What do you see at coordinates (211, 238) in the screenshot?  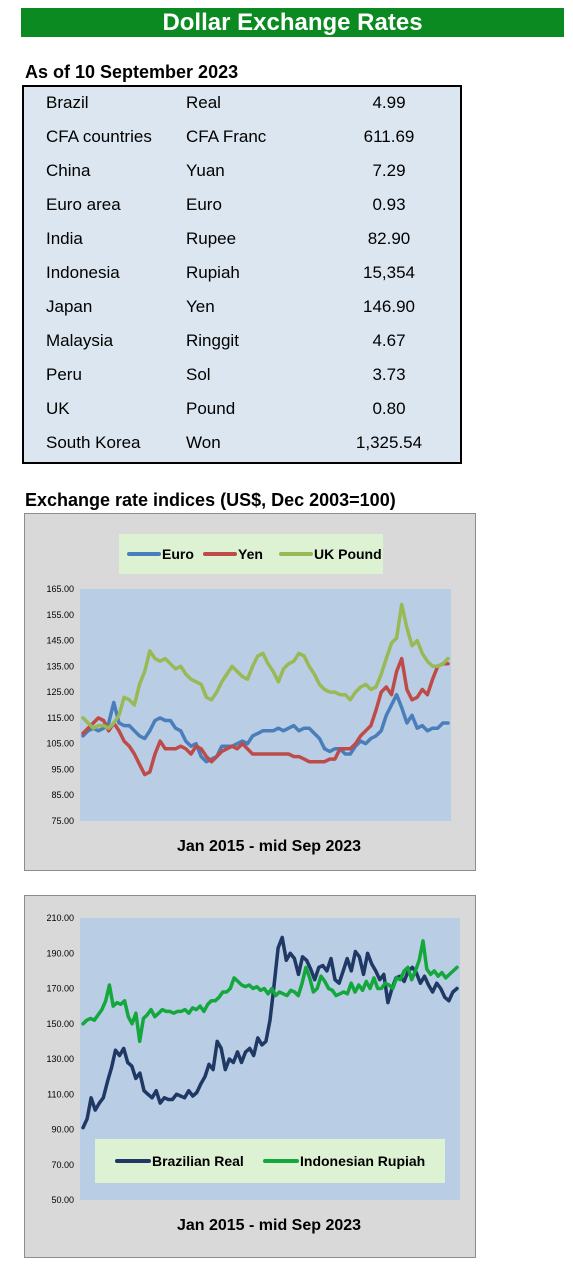 I see `rate-currency: Rupee` at bounding box center [211, 238].